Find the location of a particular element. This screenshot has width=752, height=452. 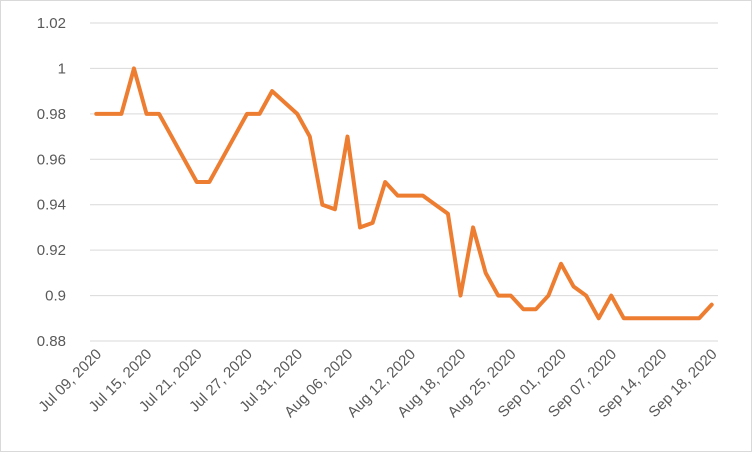

y-tick-label: 1 is located at coordinates (62, 68).